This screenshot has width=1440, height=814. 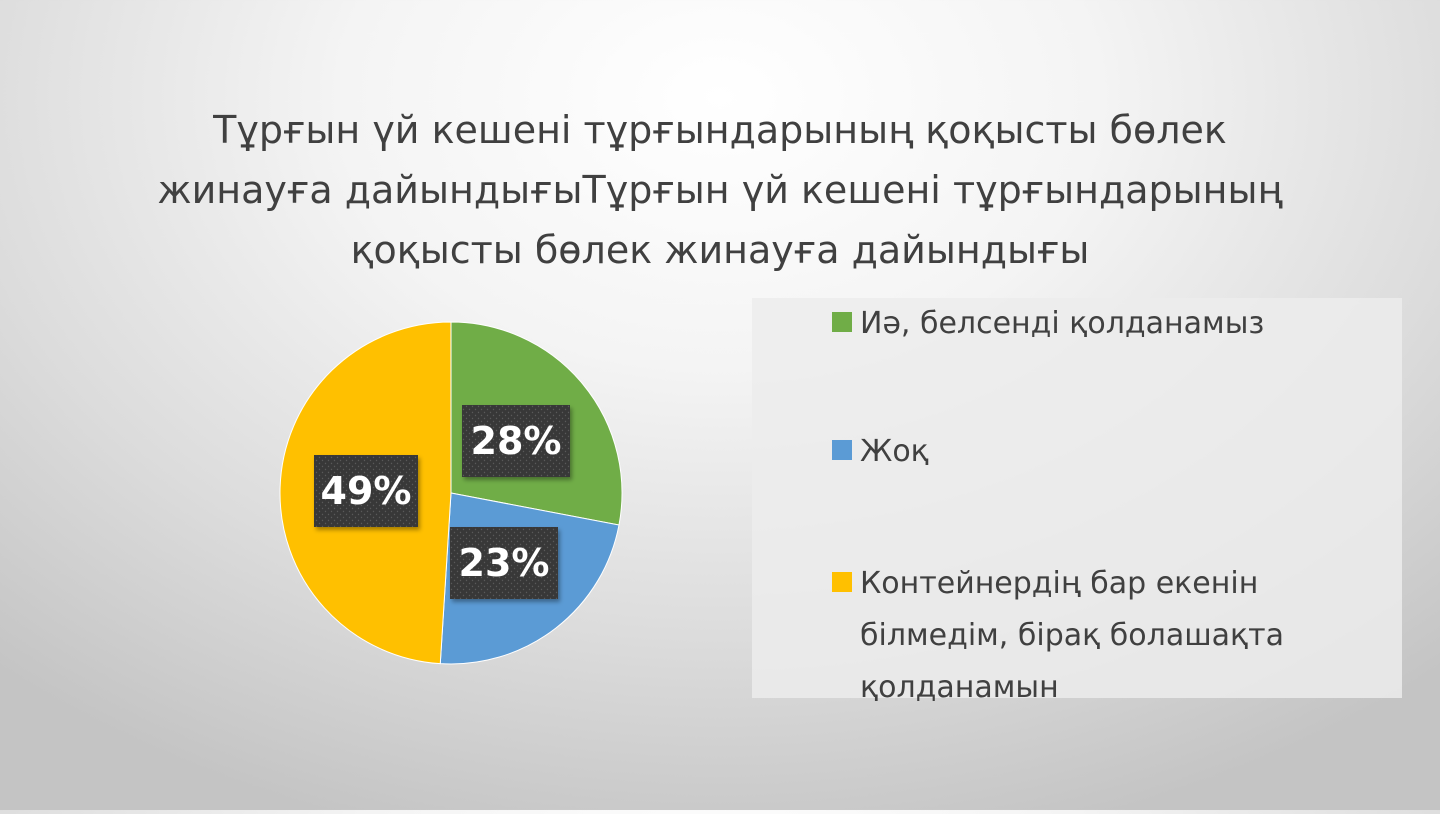 I want to click on pie-data-labels: 28% 23% 49%, so click(x=442, y=502).